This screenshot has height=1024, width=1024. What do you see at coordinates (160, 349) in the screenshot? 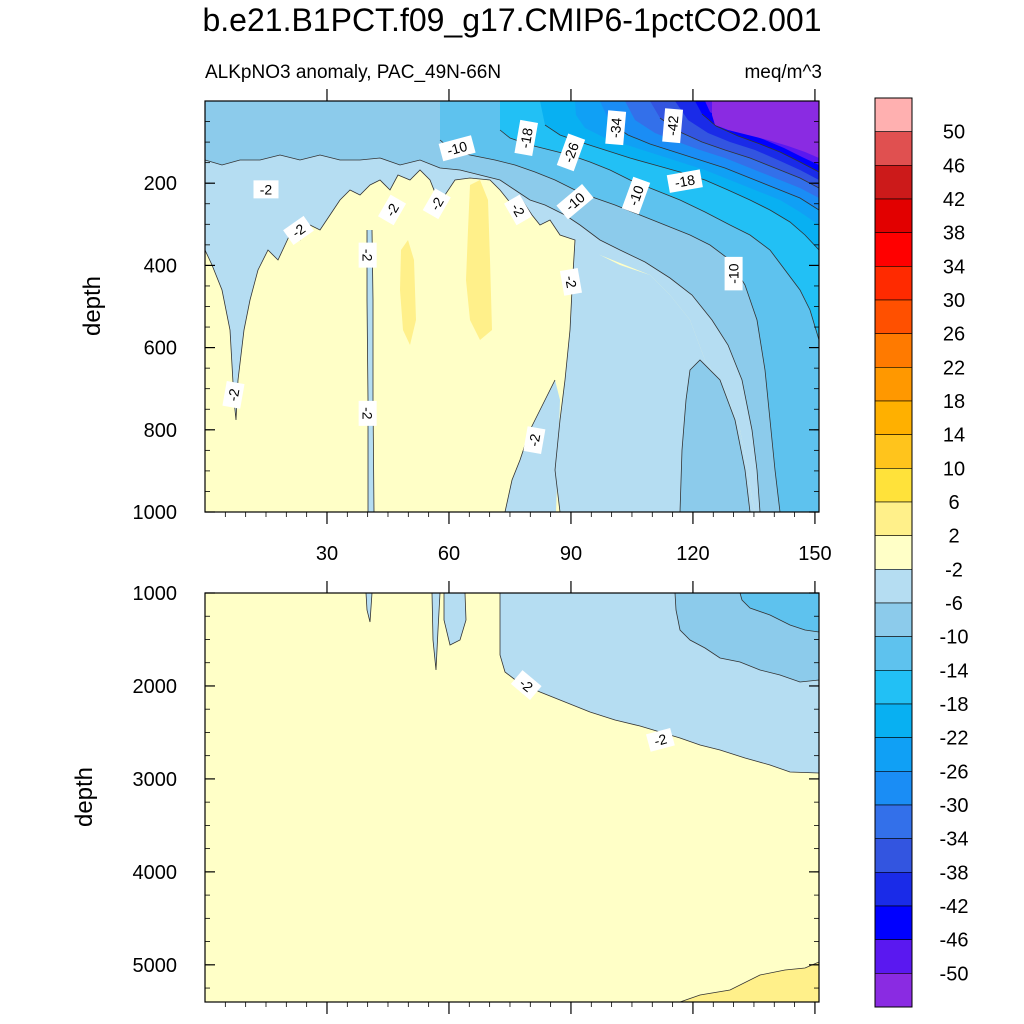
I see `ytick-label: 600` at bounding box center [160, 349].